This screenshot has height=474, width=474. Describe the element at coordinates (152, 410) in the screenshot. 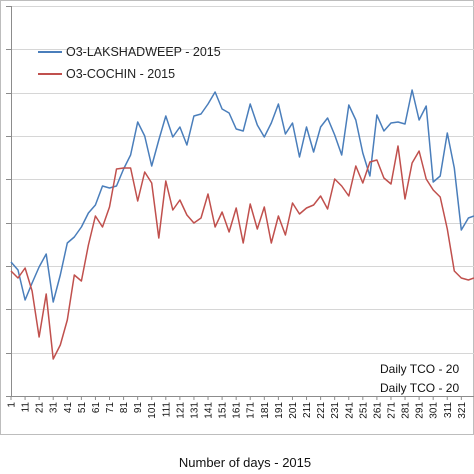

I see `x-tick-label: 101` at that location.